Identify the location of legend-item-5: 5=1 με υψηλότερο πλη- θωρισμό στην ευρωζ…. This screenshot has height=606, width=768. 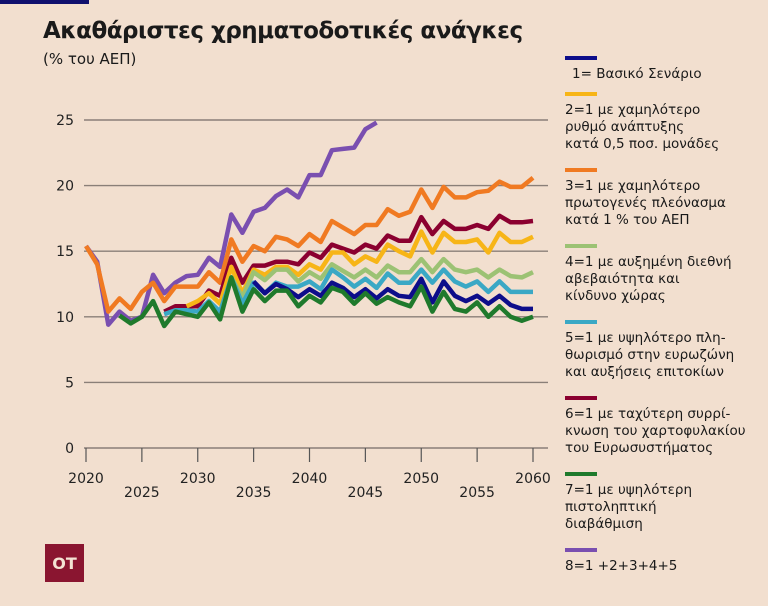
(649, 350).